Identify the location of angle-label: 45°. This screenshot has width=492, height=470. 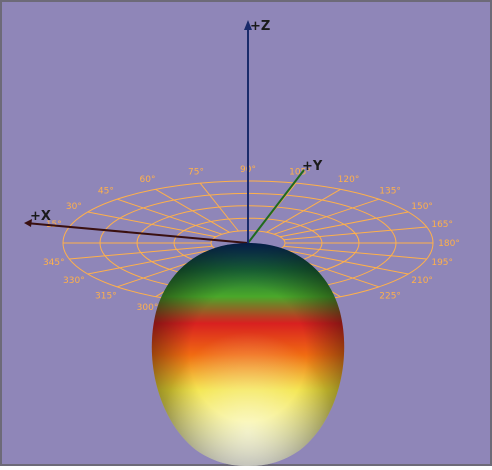
(106, 192).